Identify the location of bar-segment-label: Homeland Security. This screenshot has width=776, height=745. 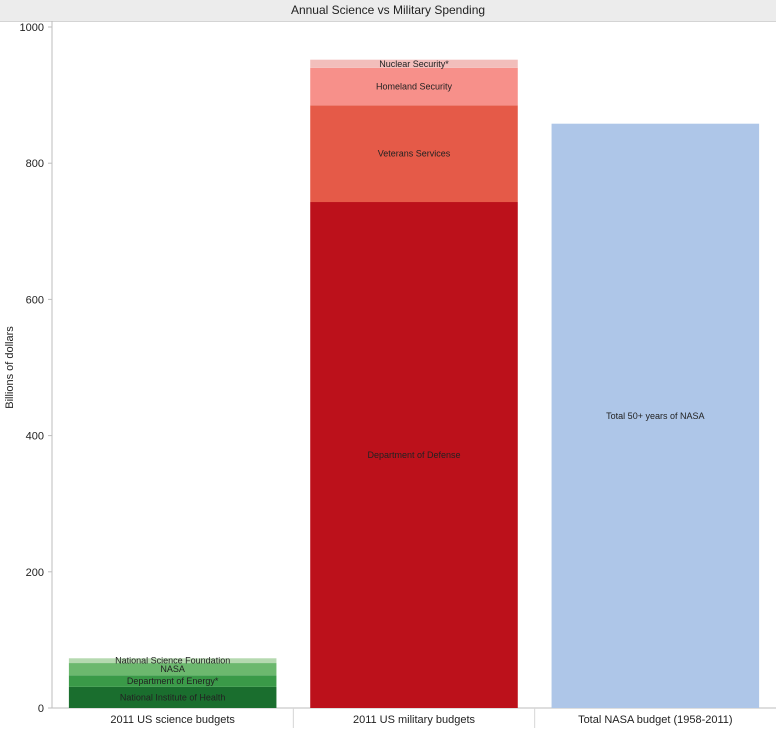
(414, 87).